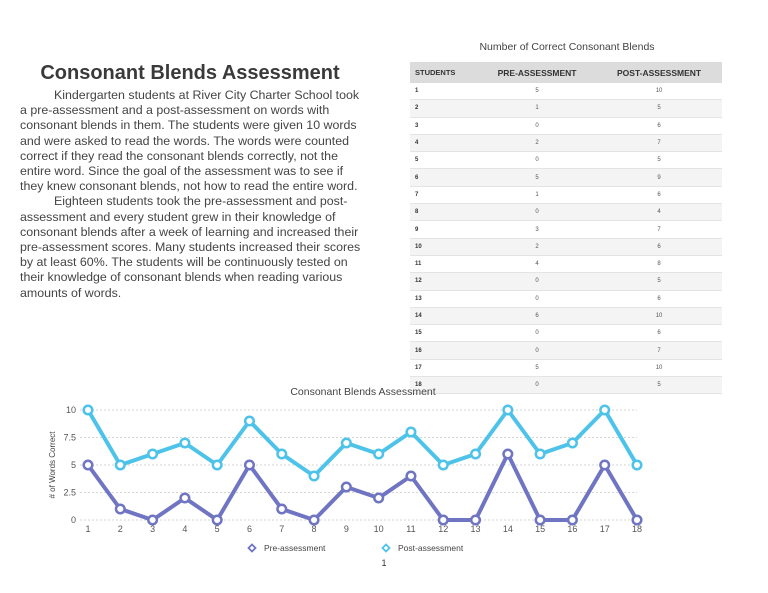 This screenshot has width=768, height=593. What do you see at coordinates (659, 212) in the screenshot?
I see `post-score-cell: 4` at bounding box center [659, 212].